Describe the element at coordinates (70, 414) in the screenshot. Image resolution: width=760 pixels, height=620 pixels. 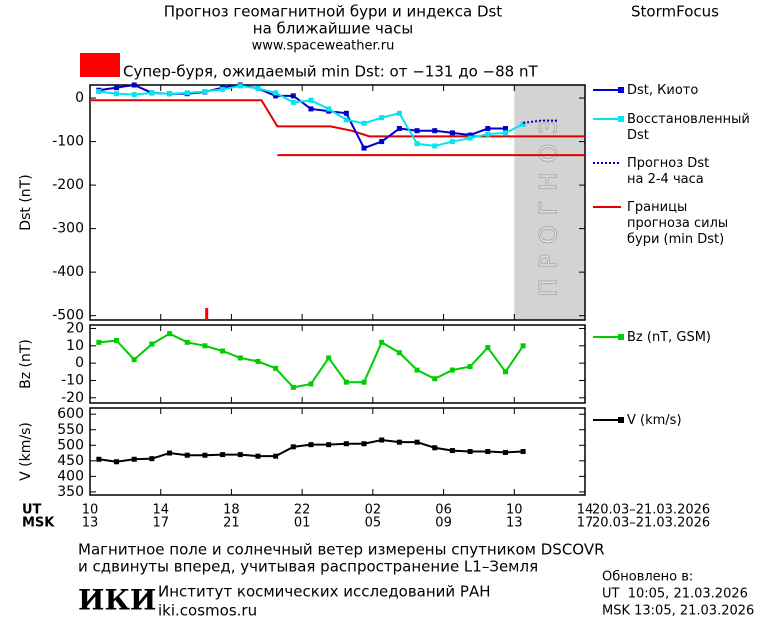
I see `y-tick-label: 600` at that location.